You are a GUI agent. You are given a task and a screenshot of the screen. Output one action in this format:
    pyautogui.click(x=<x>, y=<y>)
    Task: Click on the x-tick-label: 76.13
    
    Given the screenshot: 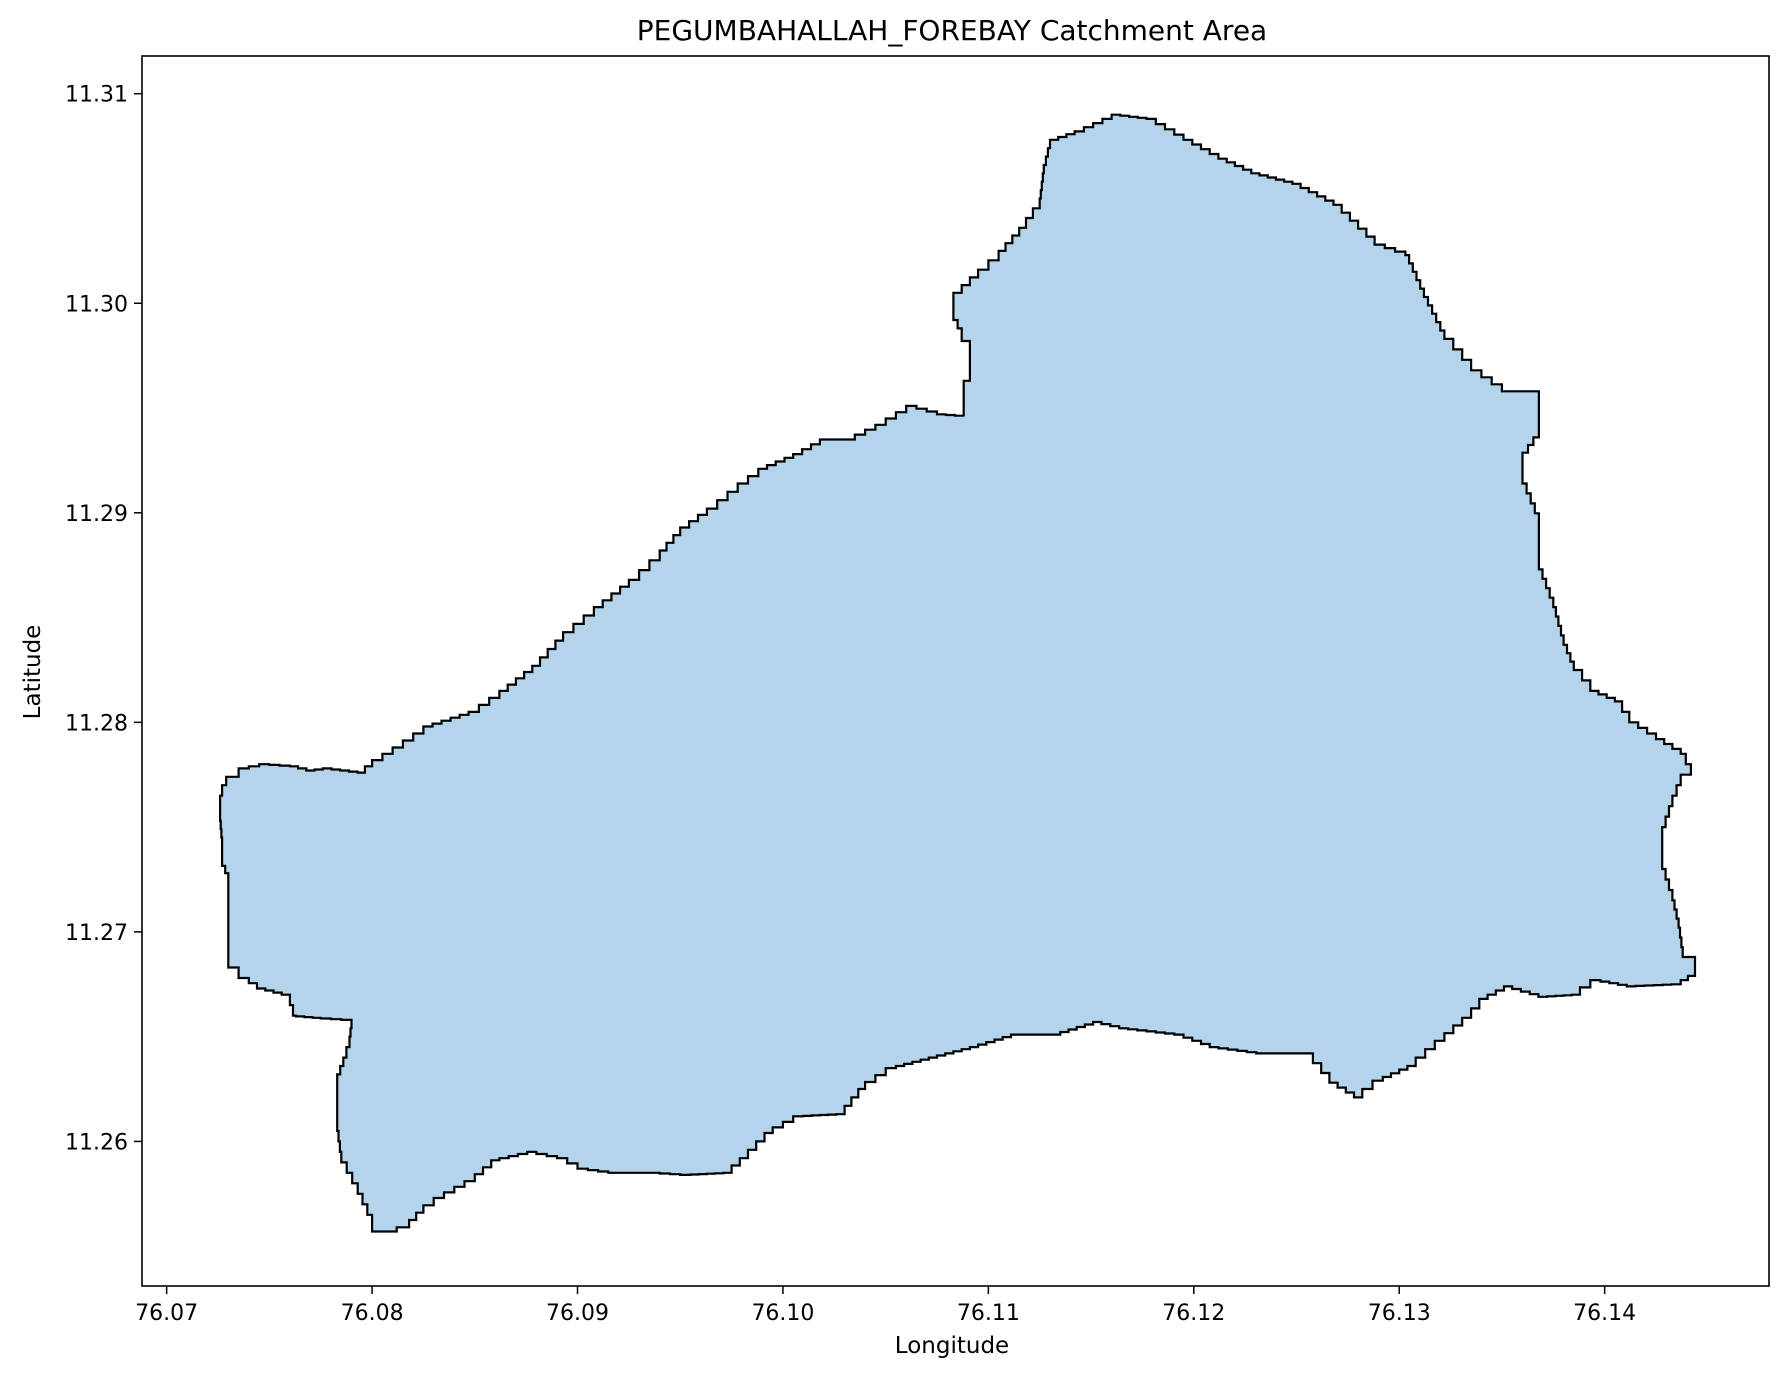 What is the action you would take?
    pyautogui.click(x=1399, y=1313)
    